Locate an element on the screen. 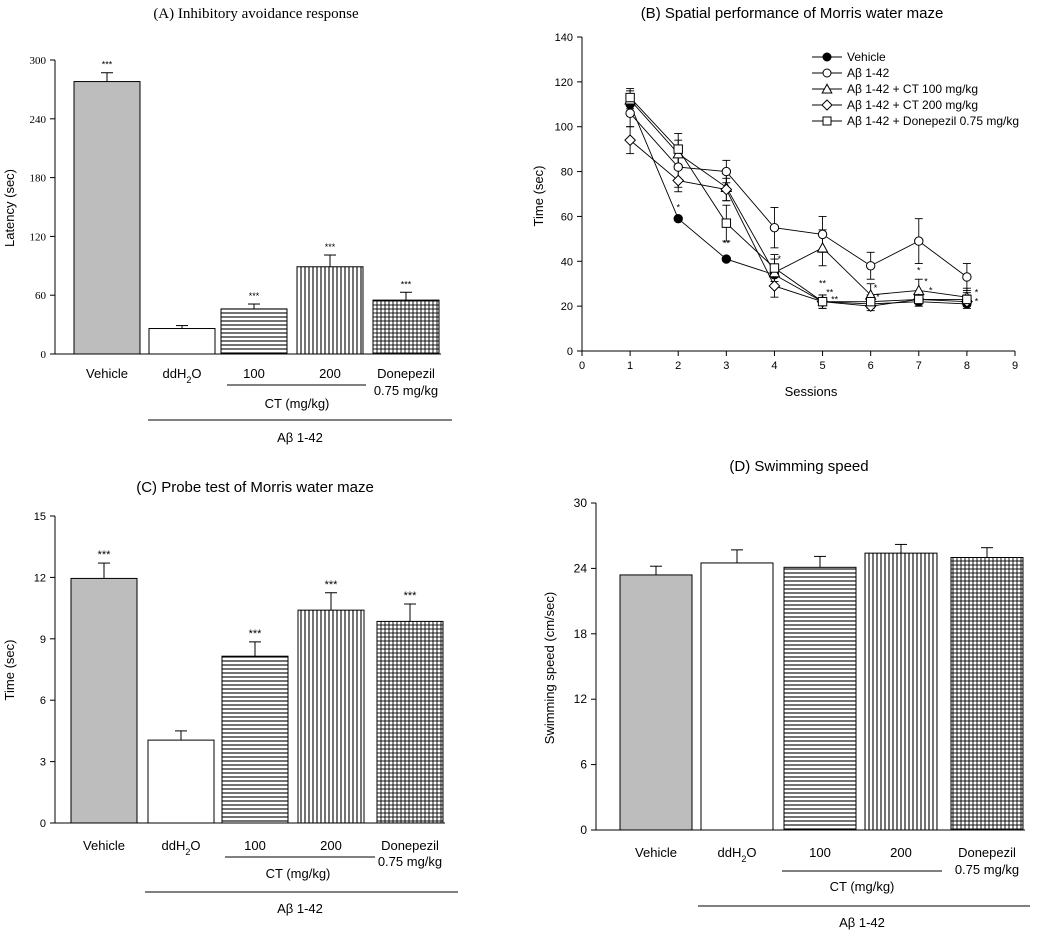 The height and width of the screenshot is (934, 1051). y-tick-label: 300 is located at coordinates (38, 61).